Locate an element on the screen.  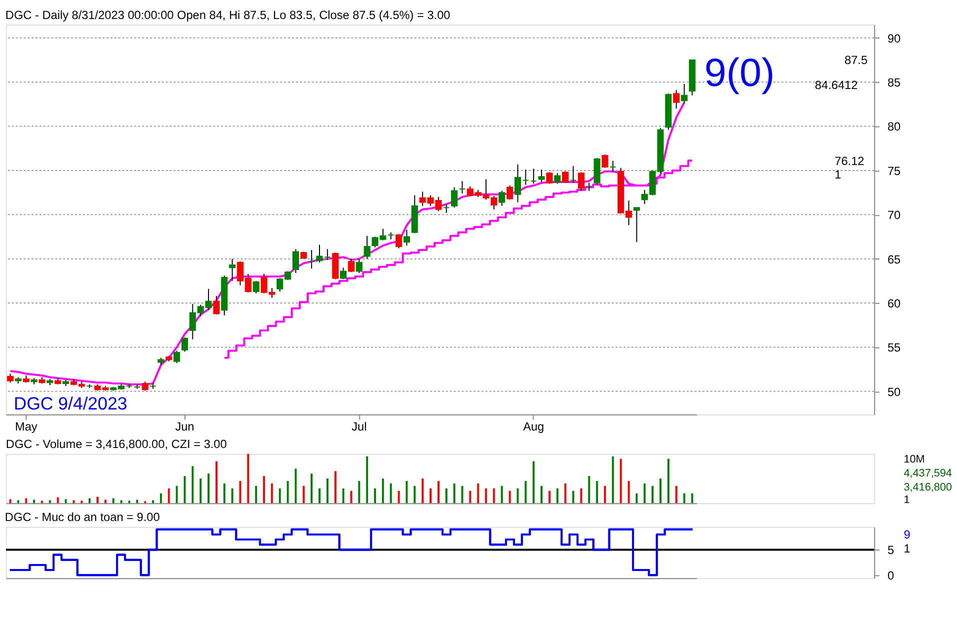
text: 10M is located at coordinates (914, 460).